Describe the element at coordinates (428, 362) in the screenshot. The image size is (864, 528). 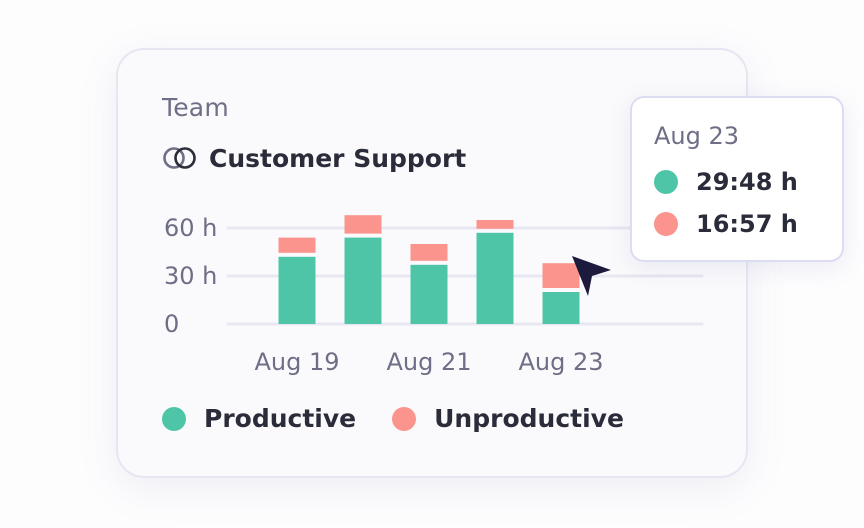
I see `x-tick-label-2: Aug 21` at that location.